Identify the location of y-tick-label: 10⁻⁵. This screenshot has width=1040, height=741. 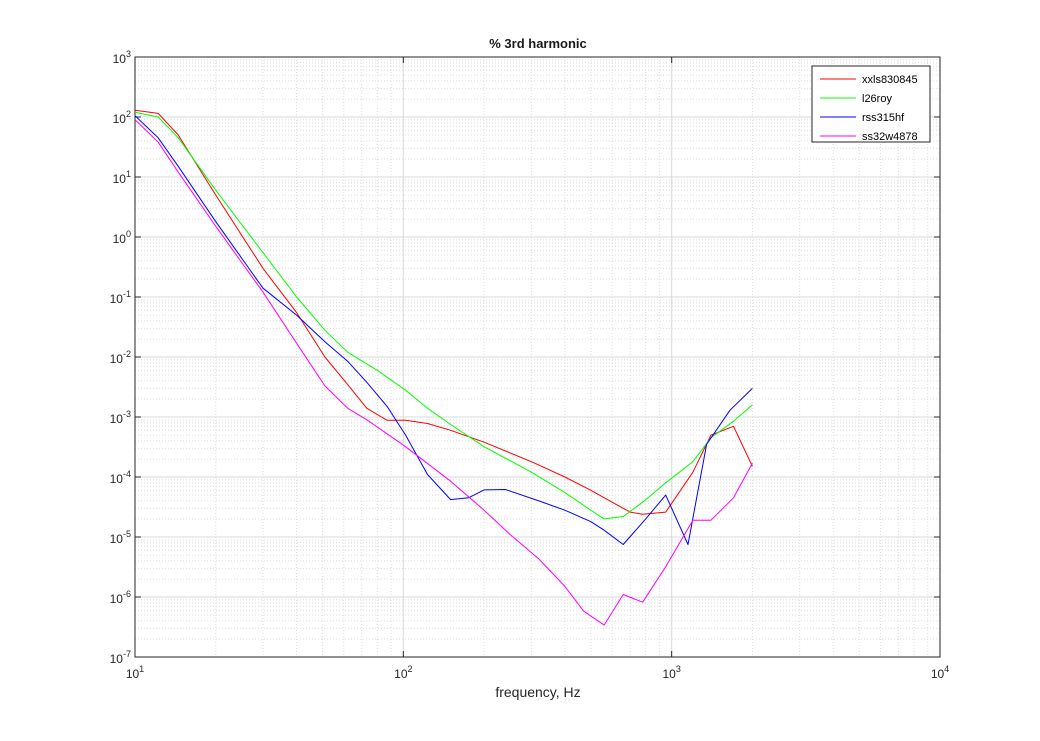
(120, 537).